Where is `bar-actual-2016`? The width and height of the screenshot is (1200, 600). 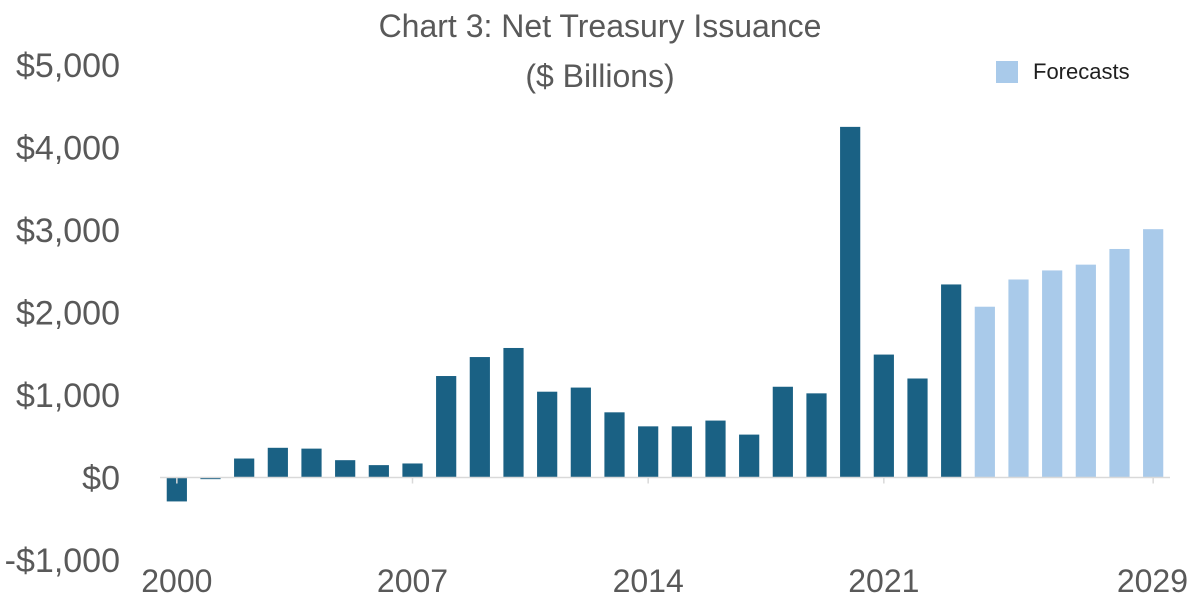
bar-actual-2016 is located at coordinates (715, 449).